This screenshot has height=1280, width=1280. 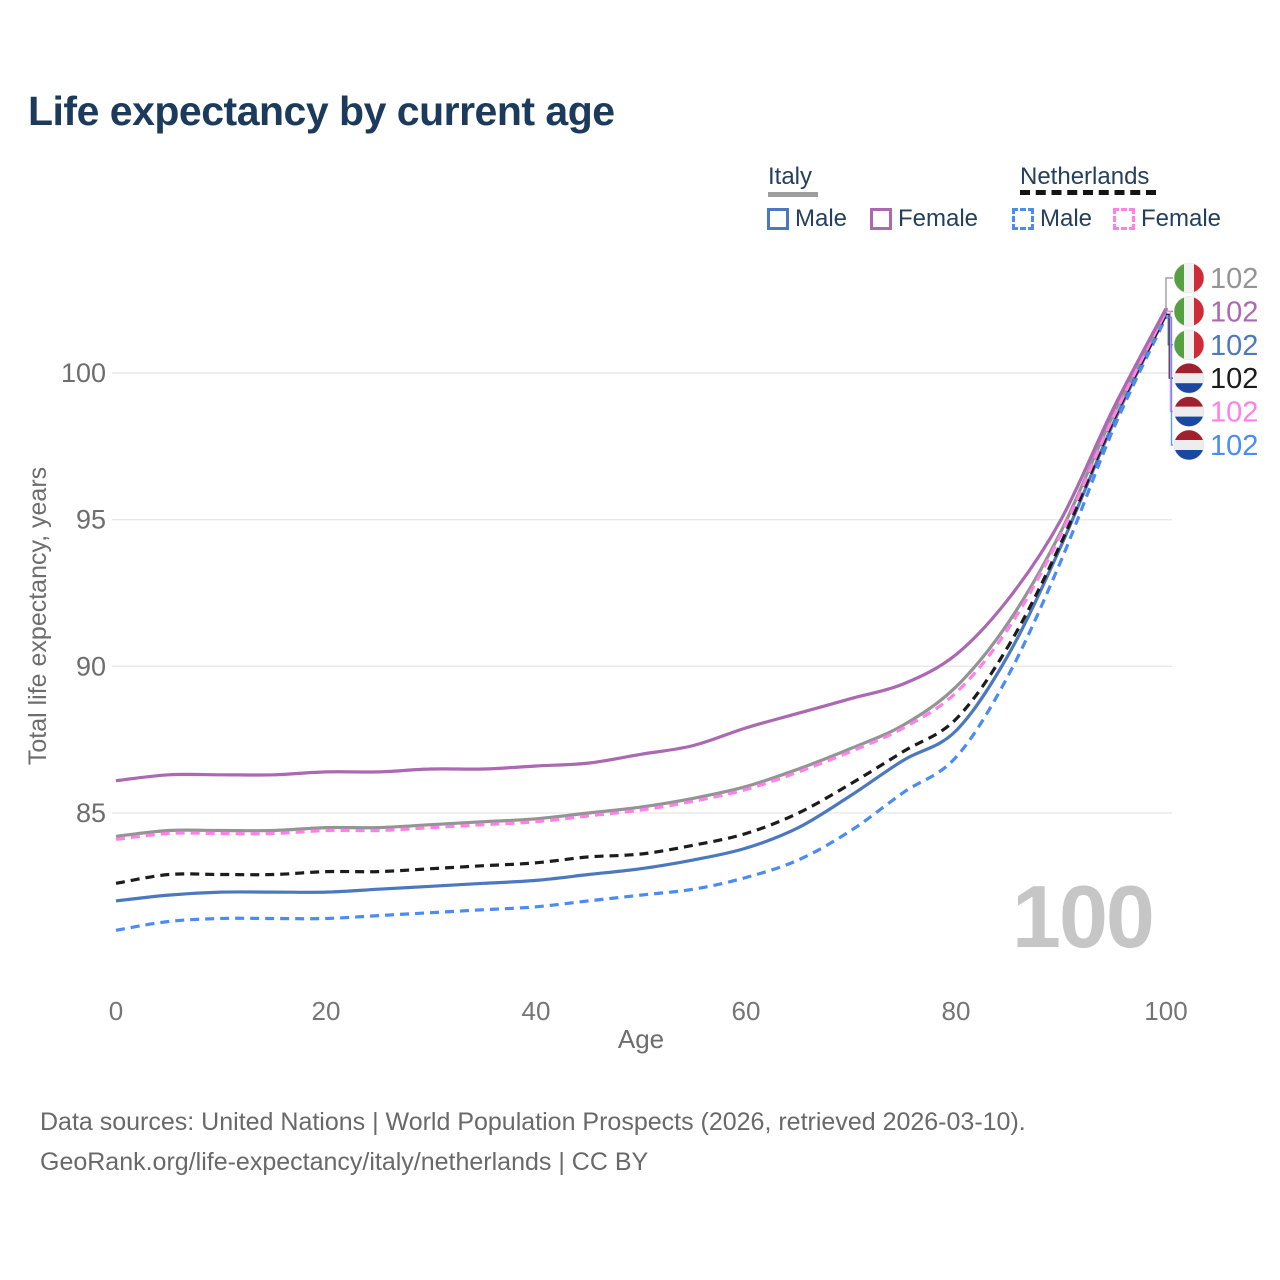 What do you see at coordinates (778, 219) in the screenshot?
I see `italy-male-swatch-icon` at bounding box center [778, 219].